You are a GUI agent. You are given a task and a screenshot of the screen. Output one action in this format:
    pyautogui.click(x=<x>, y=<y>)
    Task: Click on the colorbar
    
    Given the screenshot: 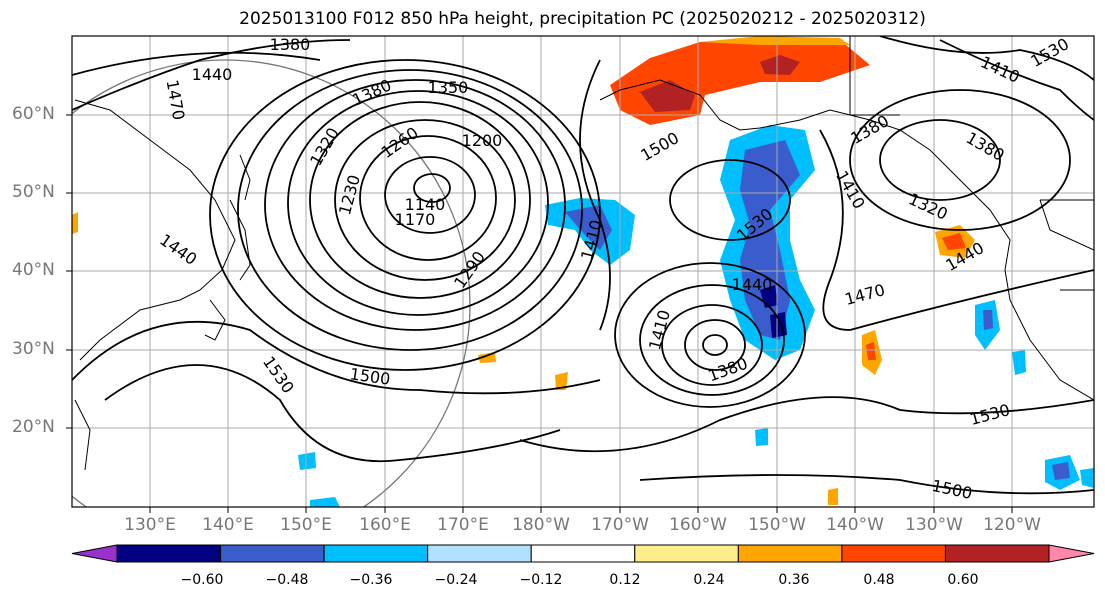 What is the action you would take?
    pyautogui.click(x=583, y=553)
    